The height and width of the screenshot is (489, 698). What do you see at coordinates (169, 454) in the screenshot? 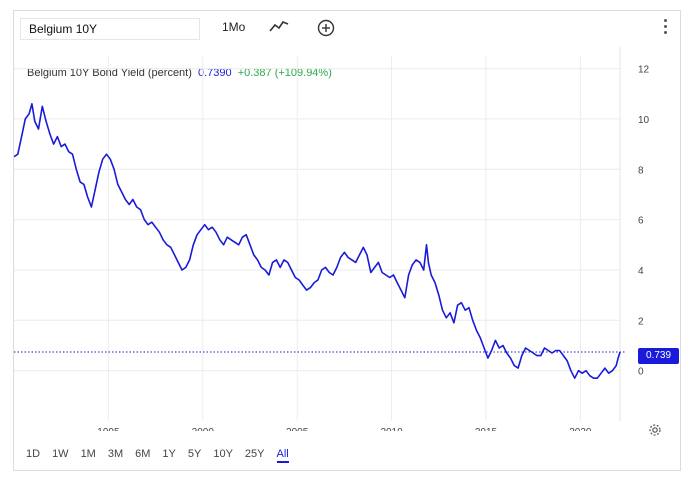
I see `range-button-1y: 1Y` at bounding box center [169, 454].